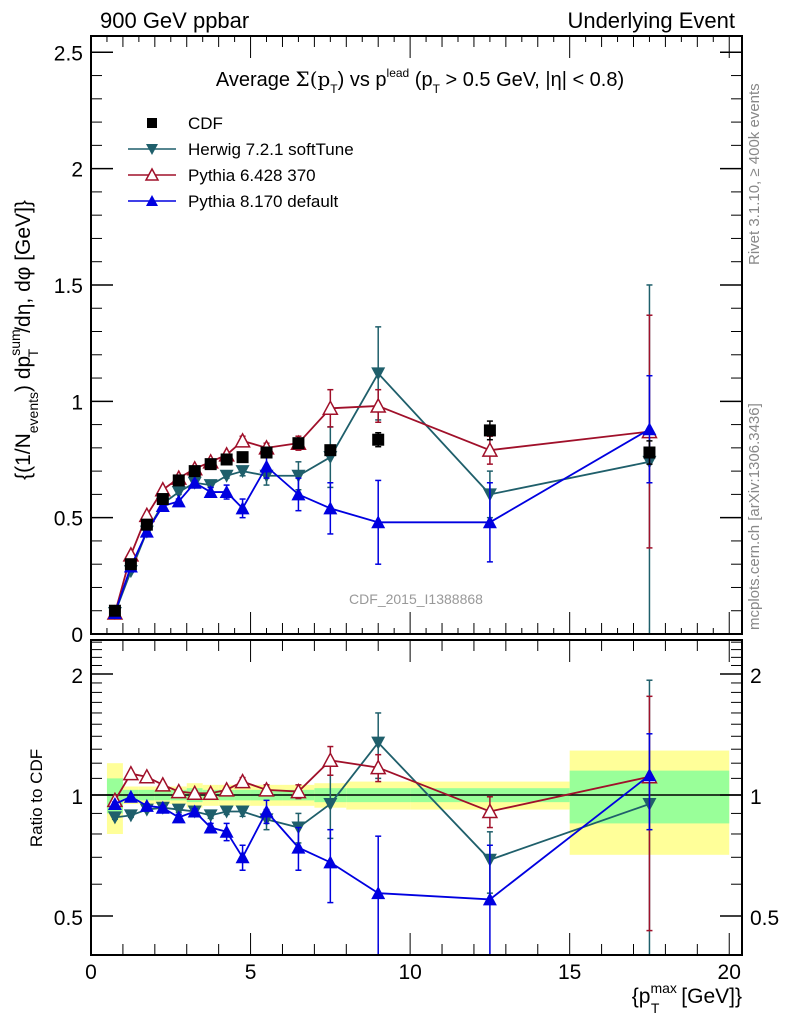  Describe the element at coordinates (252, 175) in the screenshot. I see `legend-label: Pythia 6.428 370` at that location.